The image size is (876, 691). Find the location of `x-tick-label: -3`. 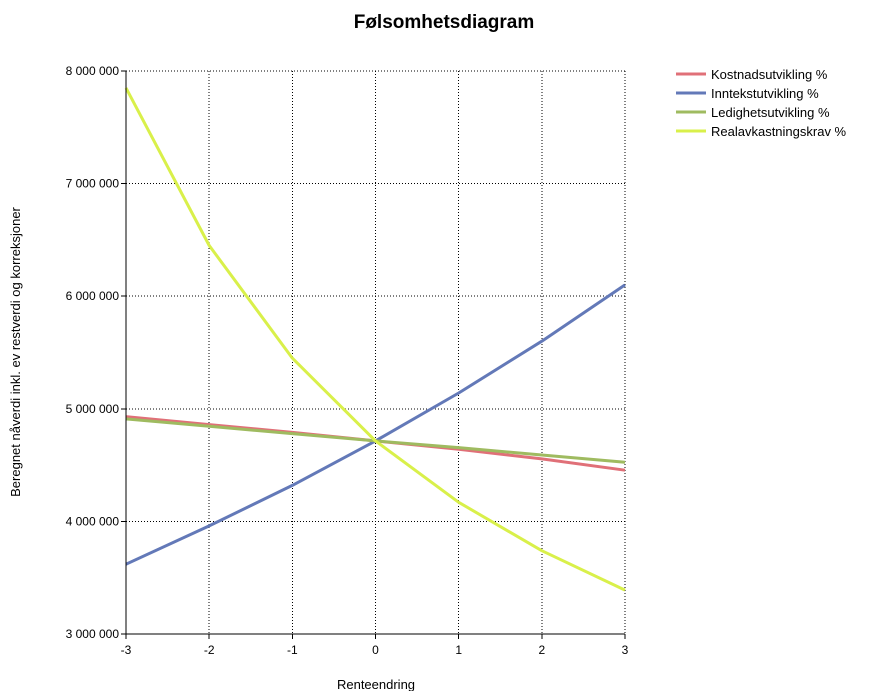

x-tick-label: -3 is located at coordinates (126, 650).